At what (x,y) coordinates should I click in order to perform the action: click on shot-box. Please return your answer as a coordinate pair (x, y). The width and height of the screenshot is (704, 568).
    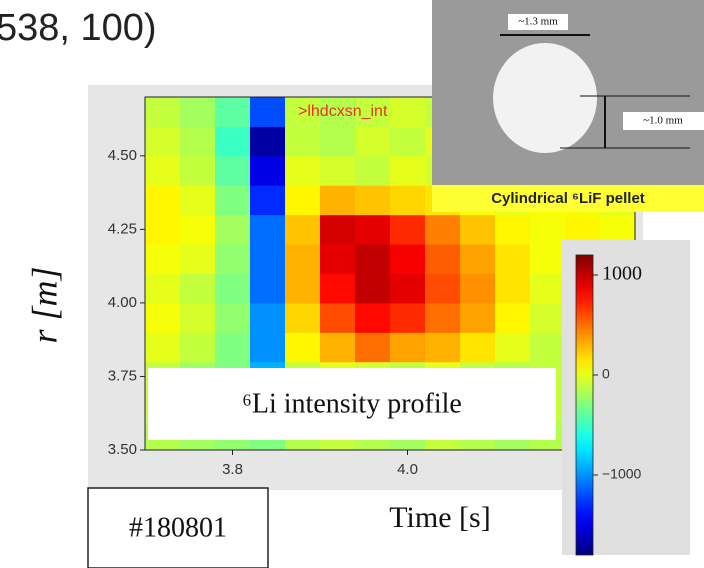
    Looking at the image, I should click on (178, 527).